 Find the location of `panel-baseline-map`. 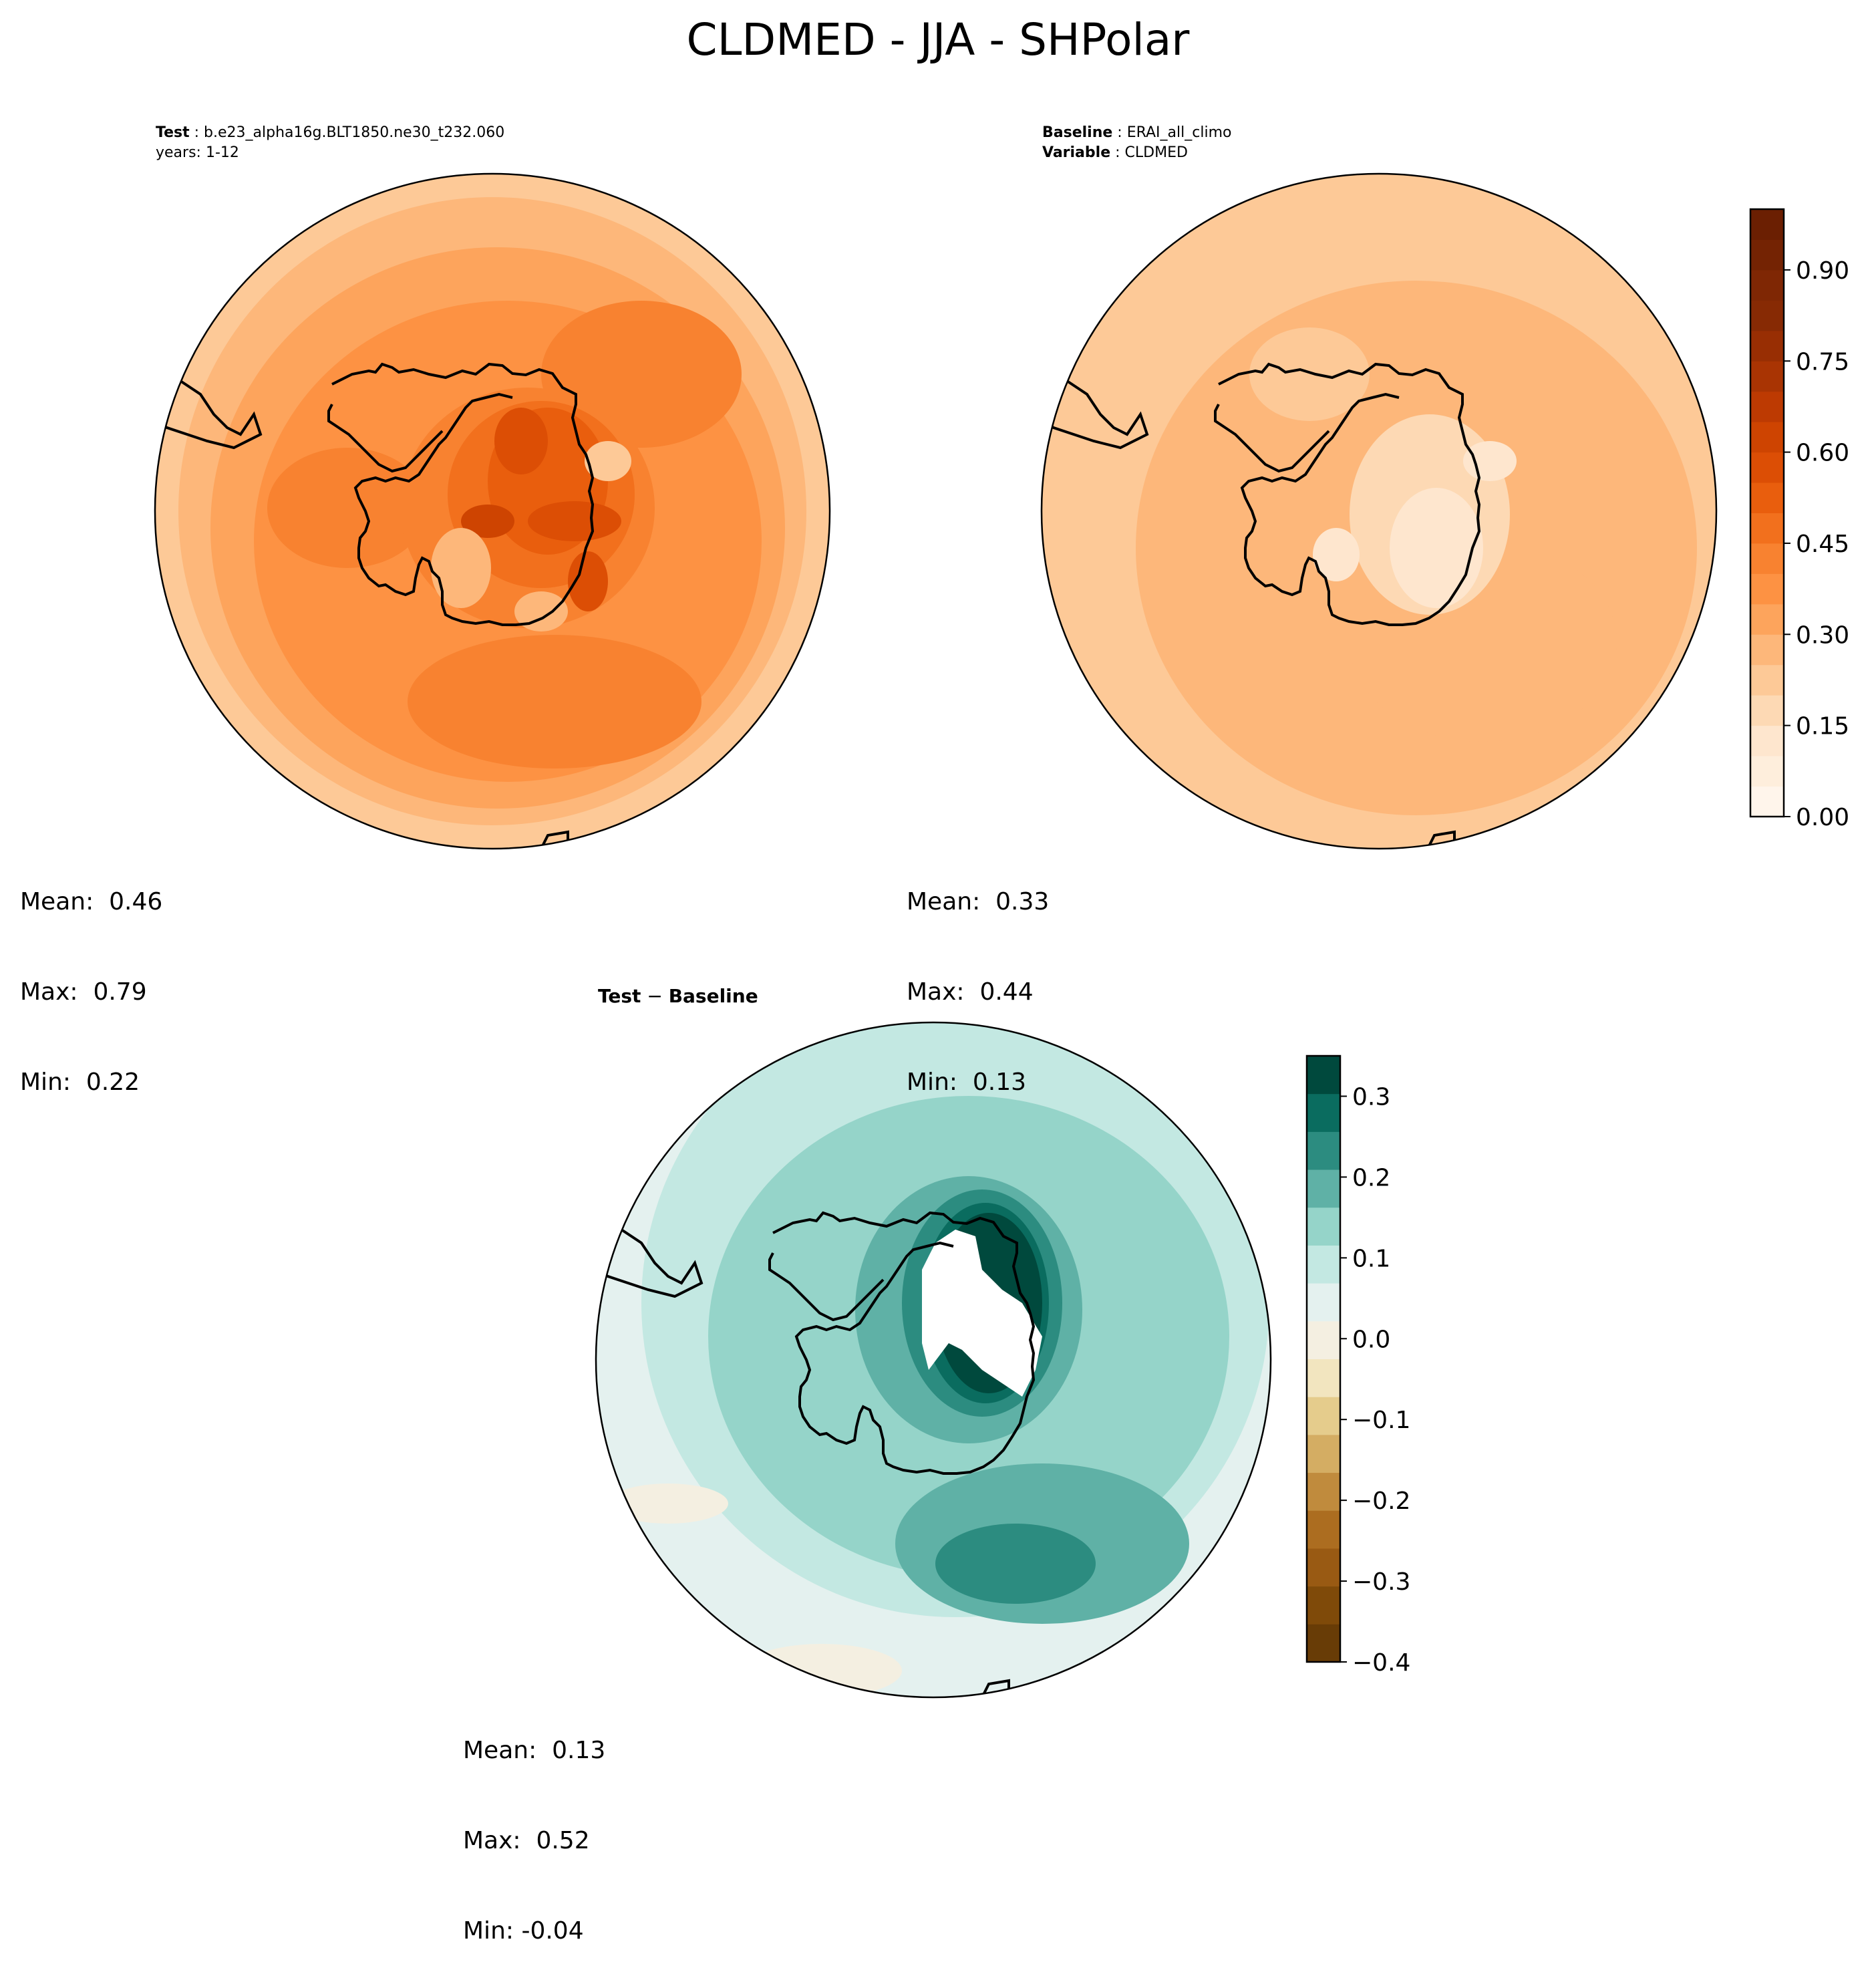

panel-baseline-map is located at coordinates (1379, 511).